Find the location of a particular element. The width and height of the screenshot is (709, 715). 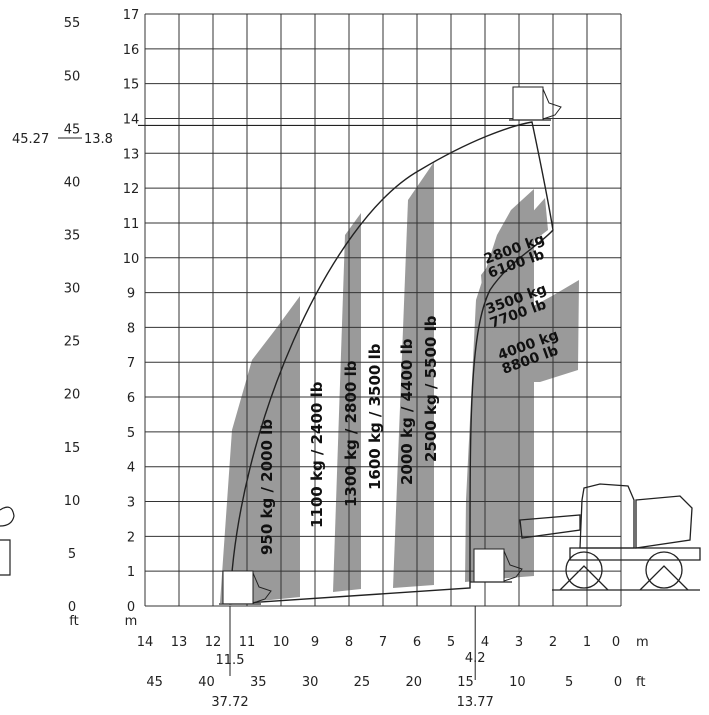

reach-marker-m: 4.2 is located at coordinates (475, 658).